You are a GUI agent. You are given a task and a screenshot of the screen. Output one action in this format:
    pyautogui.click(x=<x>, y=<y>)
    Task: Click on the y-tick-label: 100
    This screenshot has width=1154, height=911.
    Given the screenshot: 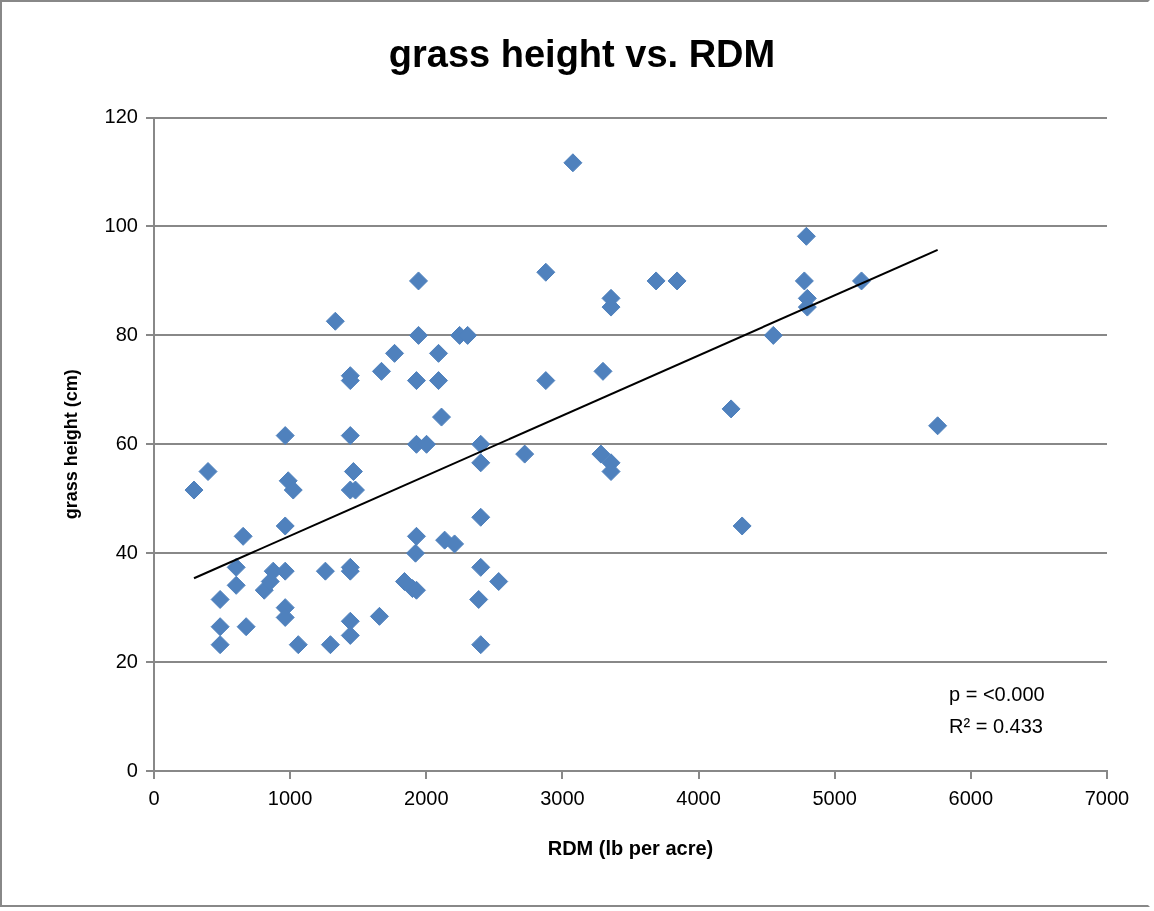 What is the action you would take?
    pyautogui.click(x=121, y=225)
    